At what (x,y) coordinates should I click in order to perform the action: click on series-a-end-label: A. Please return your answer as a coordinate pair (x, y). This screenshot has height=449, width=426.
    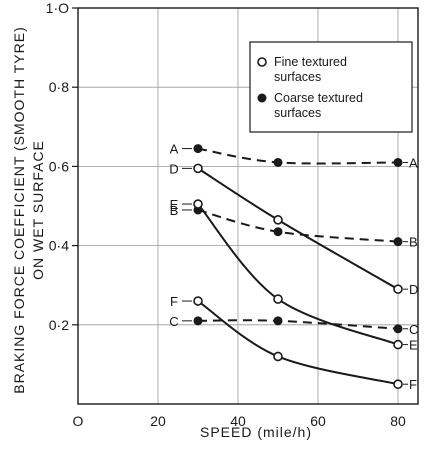
    Looking at the image, I should click on (413, 162).